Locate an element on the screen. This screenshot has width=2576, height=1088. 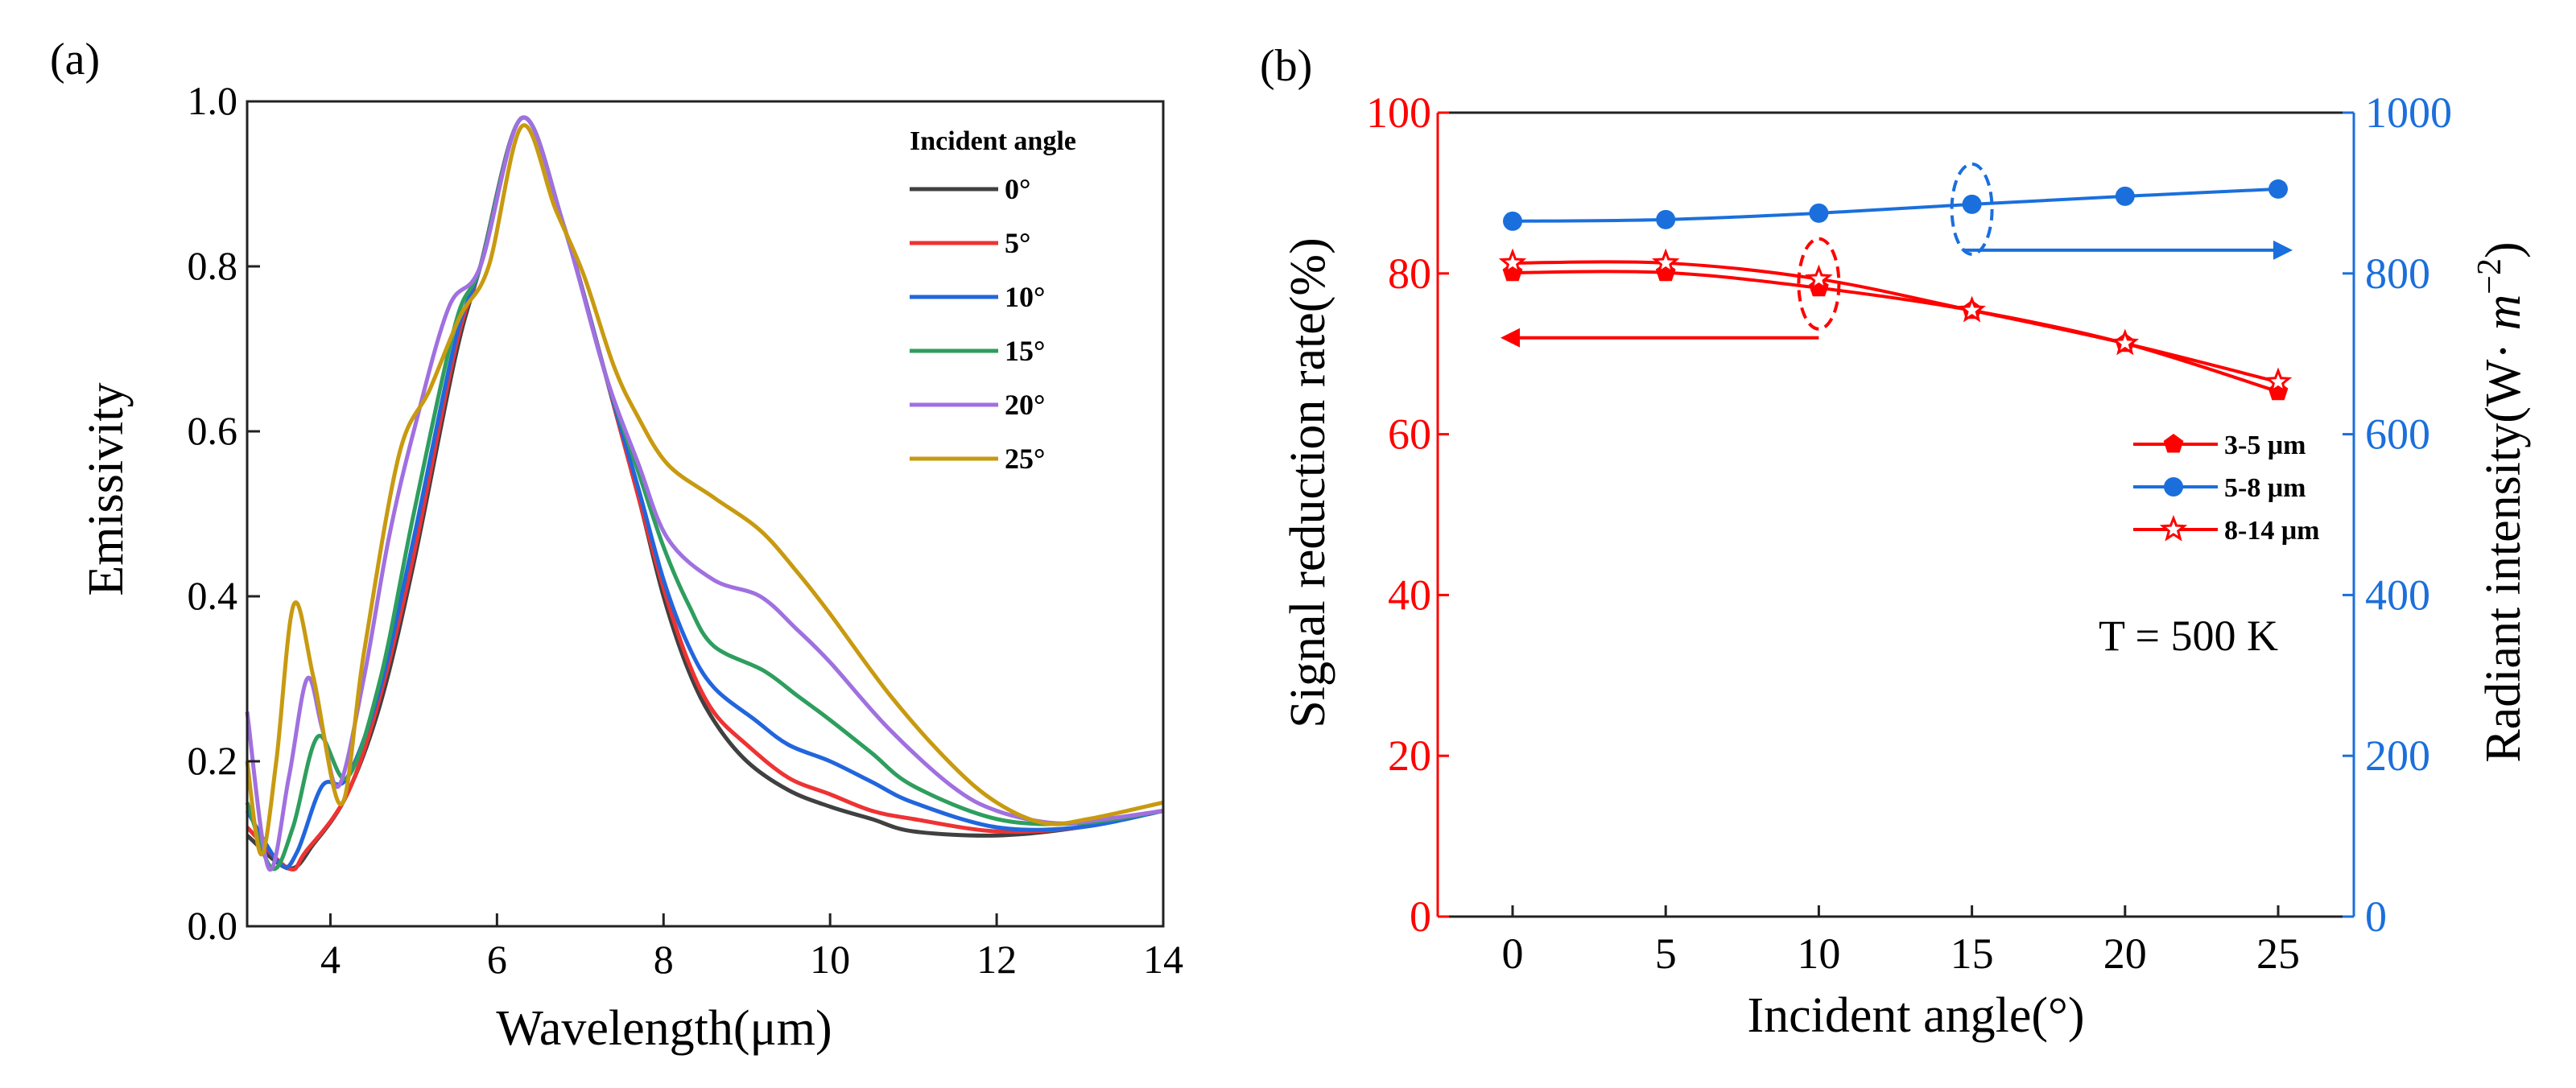
left-y-axis-label: Signal reduction rate(%) is located at coordinates (1308, 482).